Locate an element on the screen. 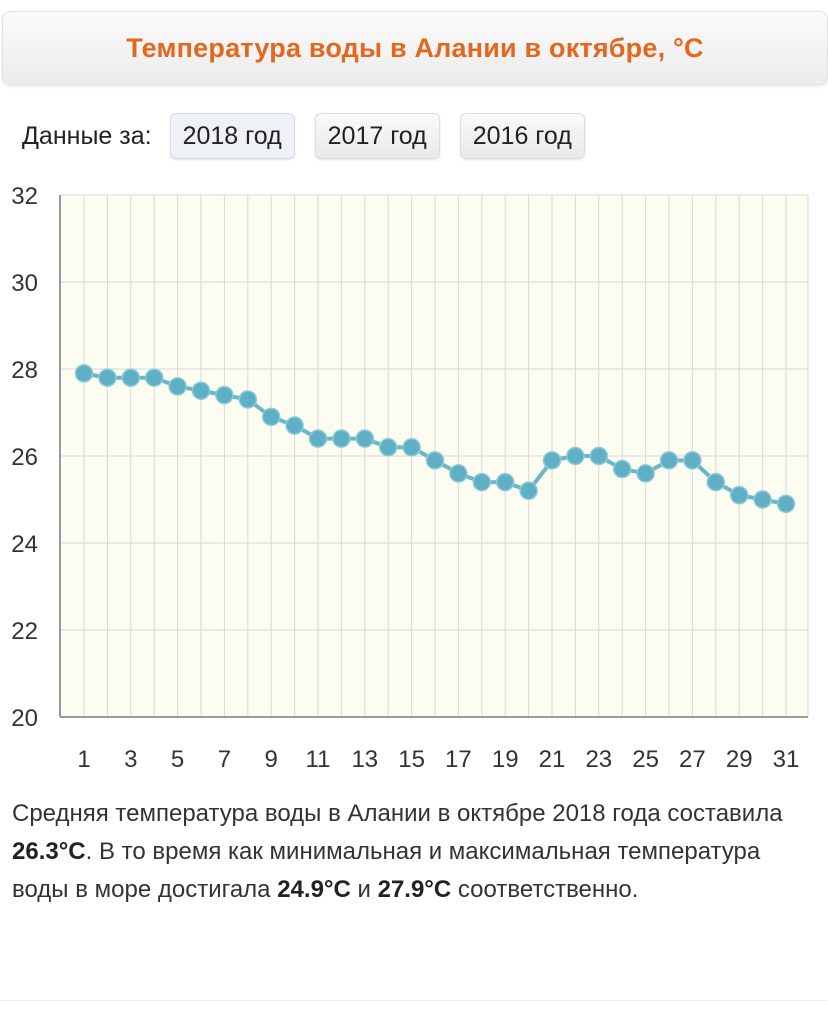  summary-part-4: соответственно. is located at coordinates (545, 889).